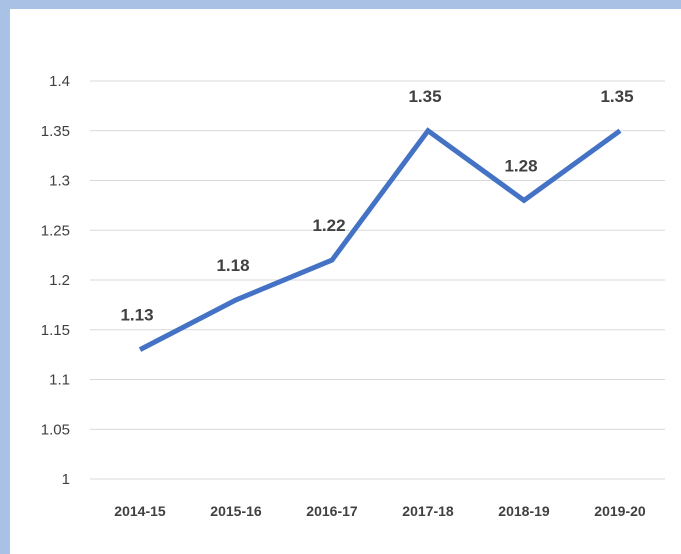 This screenshot has width=681, height=554. What do you see at coordinates (524, 511) in the screenshot?
I see `x-tick-label: 2018-19` at bounding box center [524, 511].